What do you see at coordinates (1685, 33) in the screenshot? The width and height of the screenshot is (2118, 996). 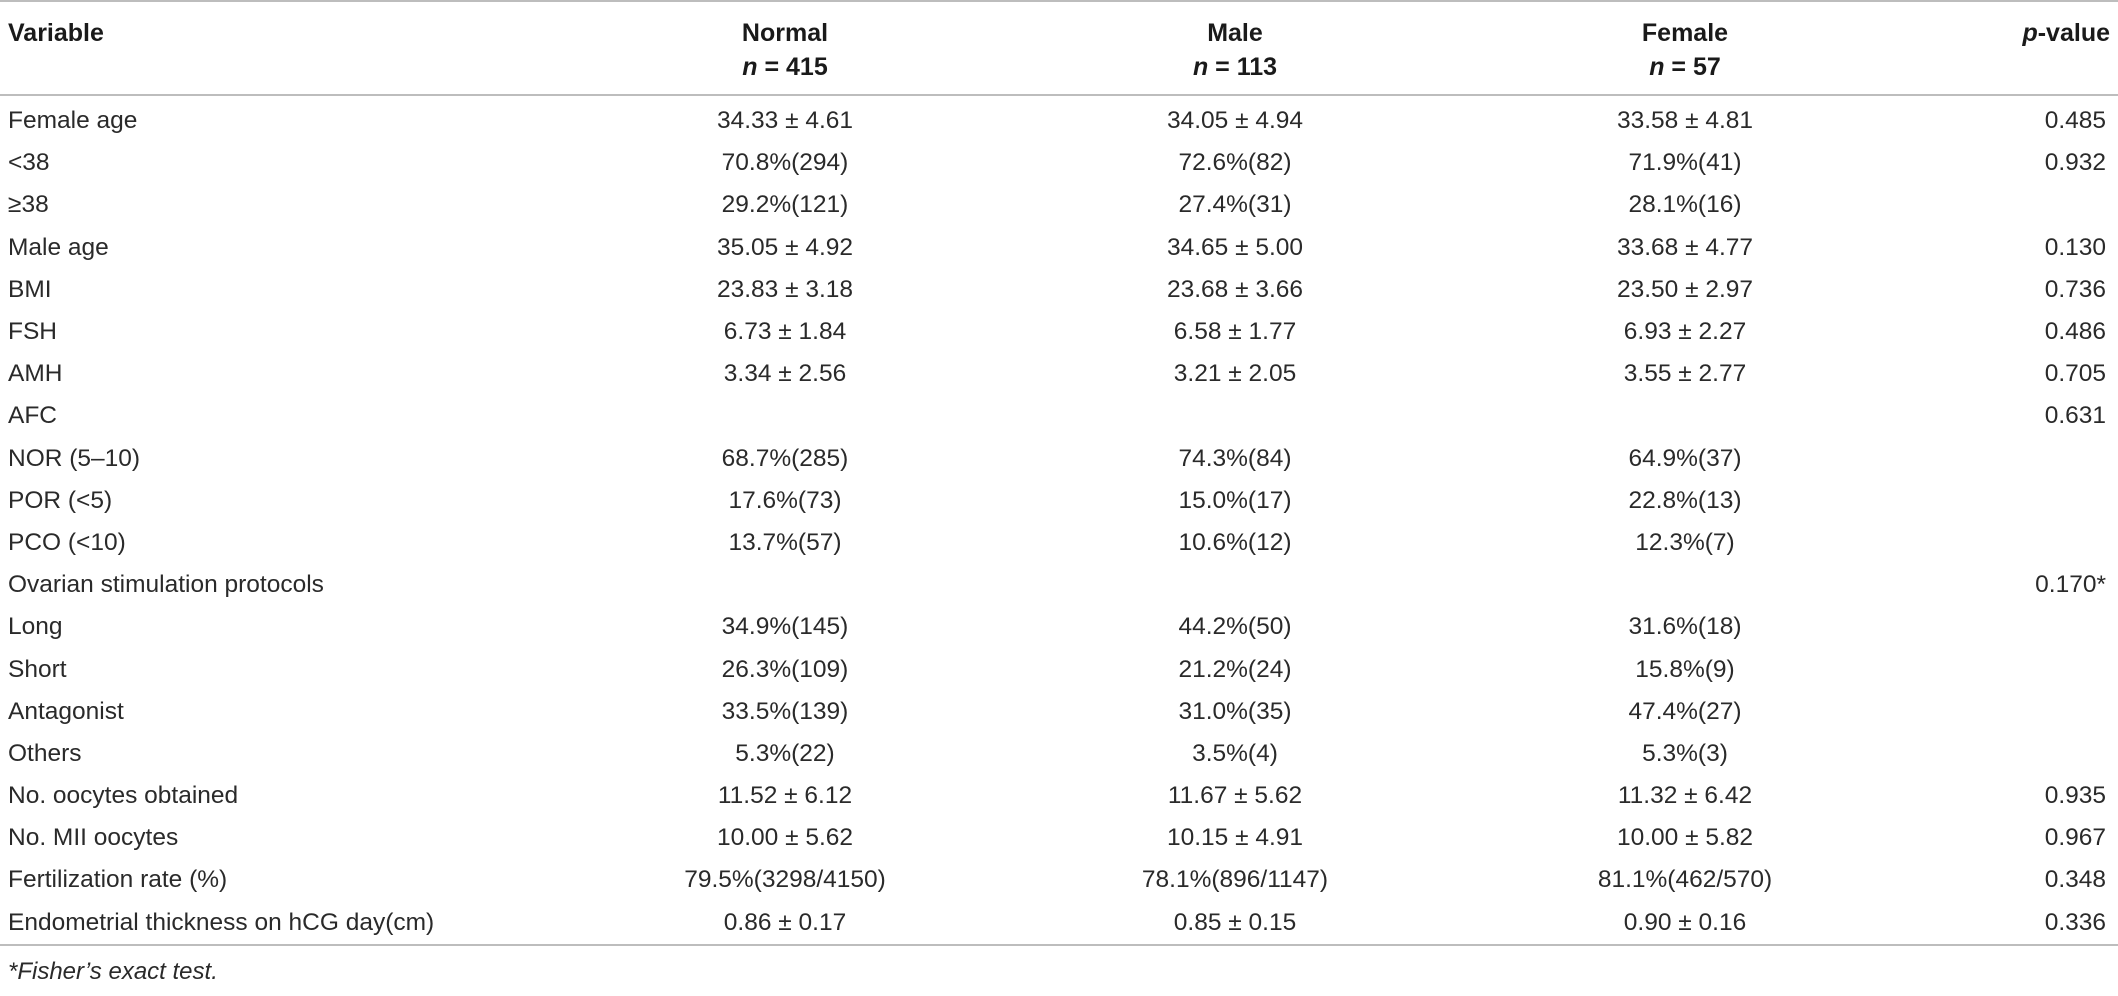 I see `header-female-label: Female` at bounding box center [1685, 33].